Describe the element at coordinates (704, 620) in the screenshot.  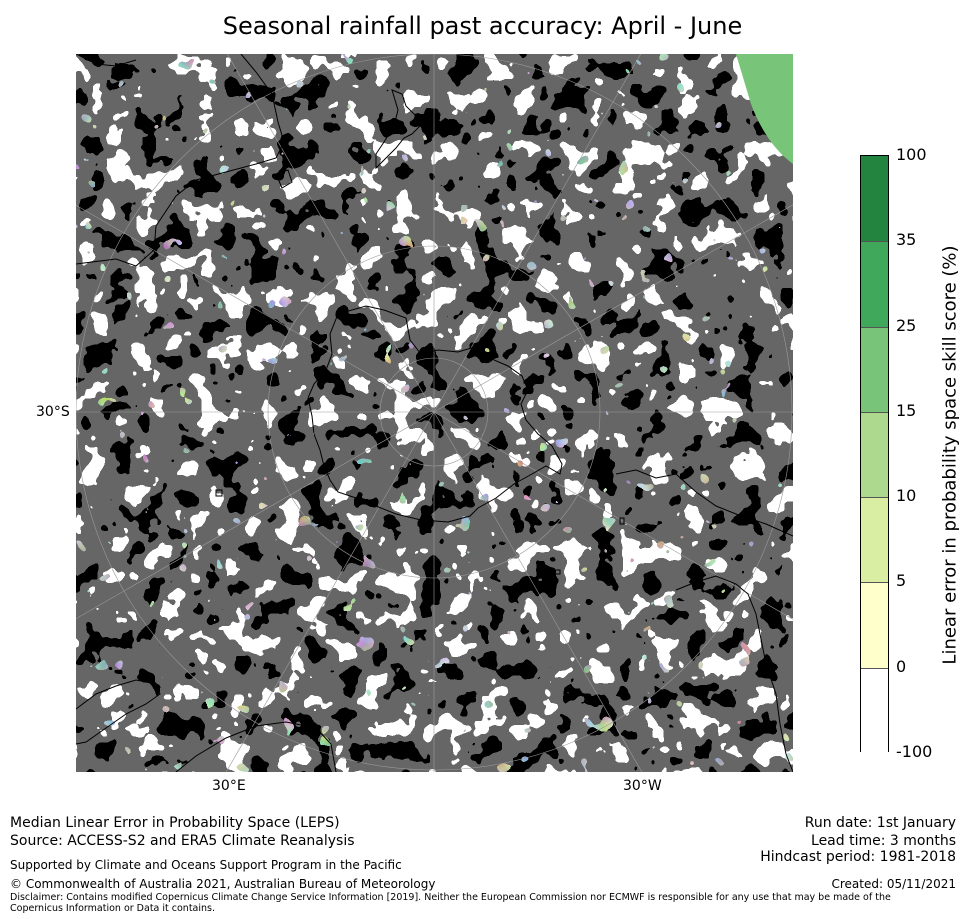
I see `coast-south-america` at that location.